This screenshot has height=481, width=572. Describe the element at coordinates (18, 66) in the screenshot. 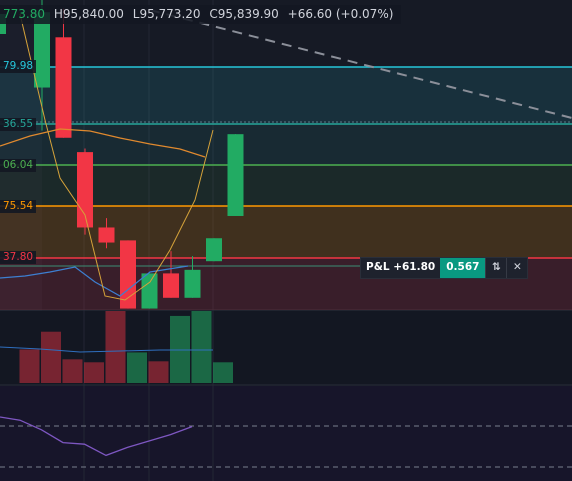

I see `fib-label-level-1: 79.98` at that location.